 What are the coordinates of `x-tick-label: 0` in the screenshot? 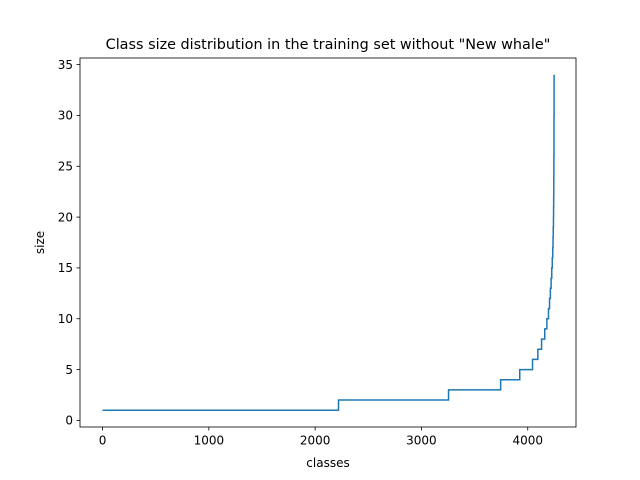 It's located at (103, 441).